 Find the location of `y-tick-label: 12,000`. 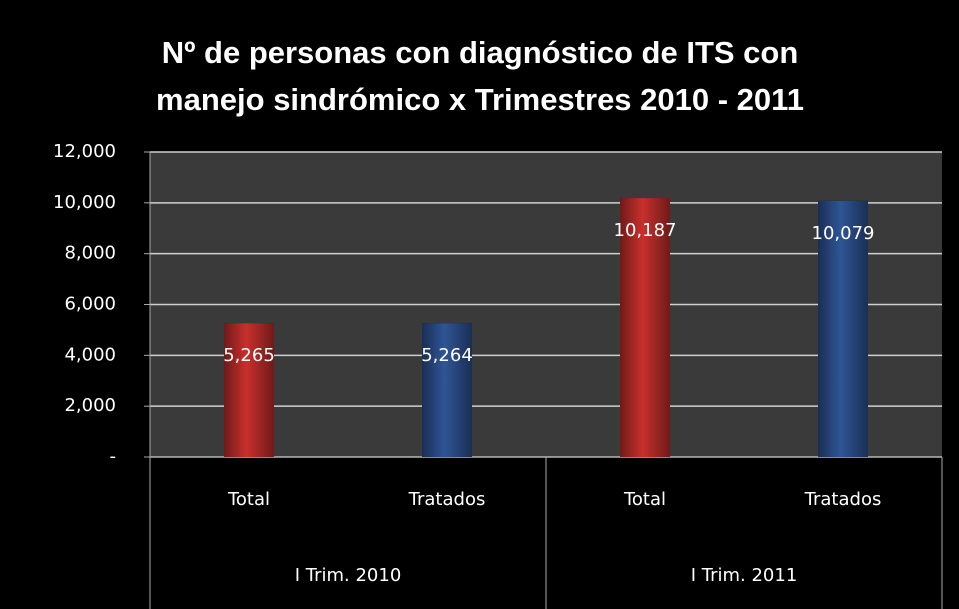

y-tick-label: 12,000 is located at coordinates (84, 151).